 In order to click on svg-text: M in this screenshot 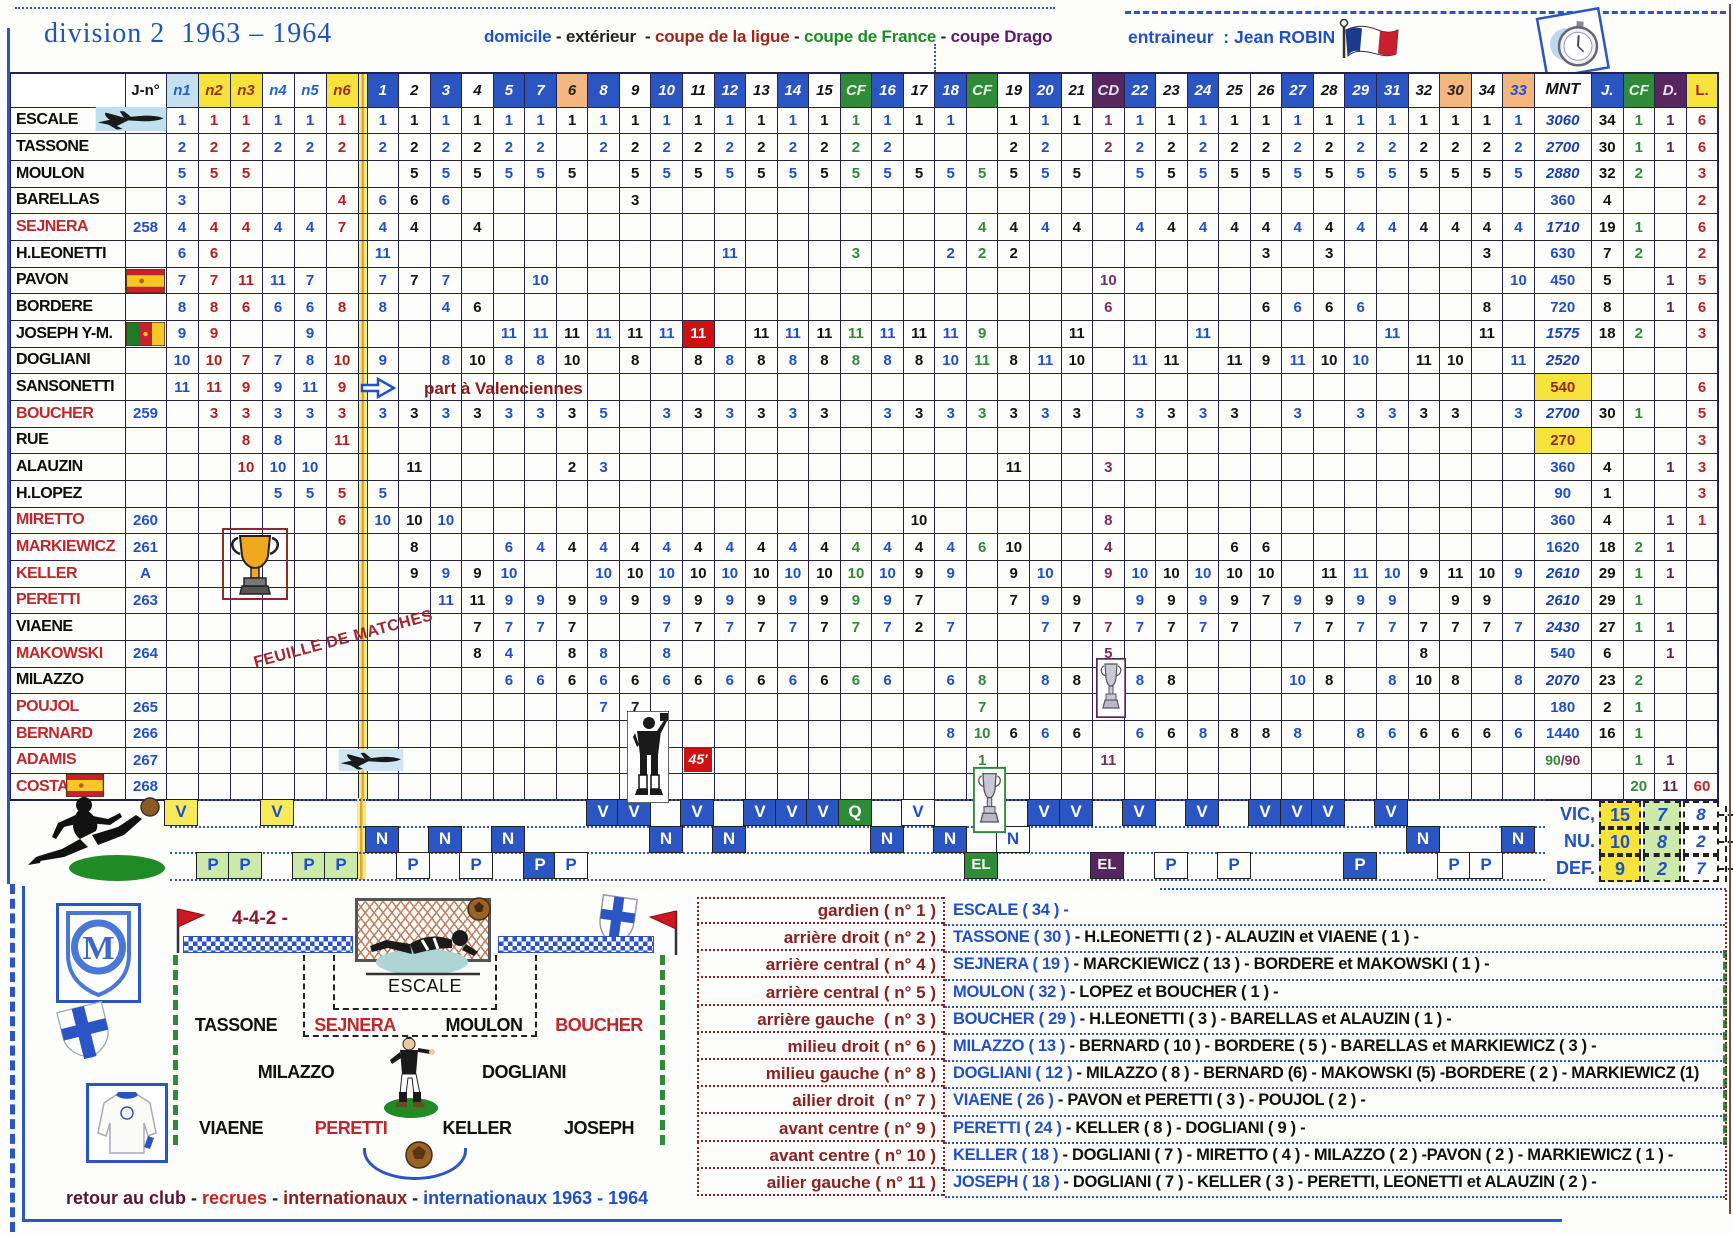, I will do `click(98, 948)`.